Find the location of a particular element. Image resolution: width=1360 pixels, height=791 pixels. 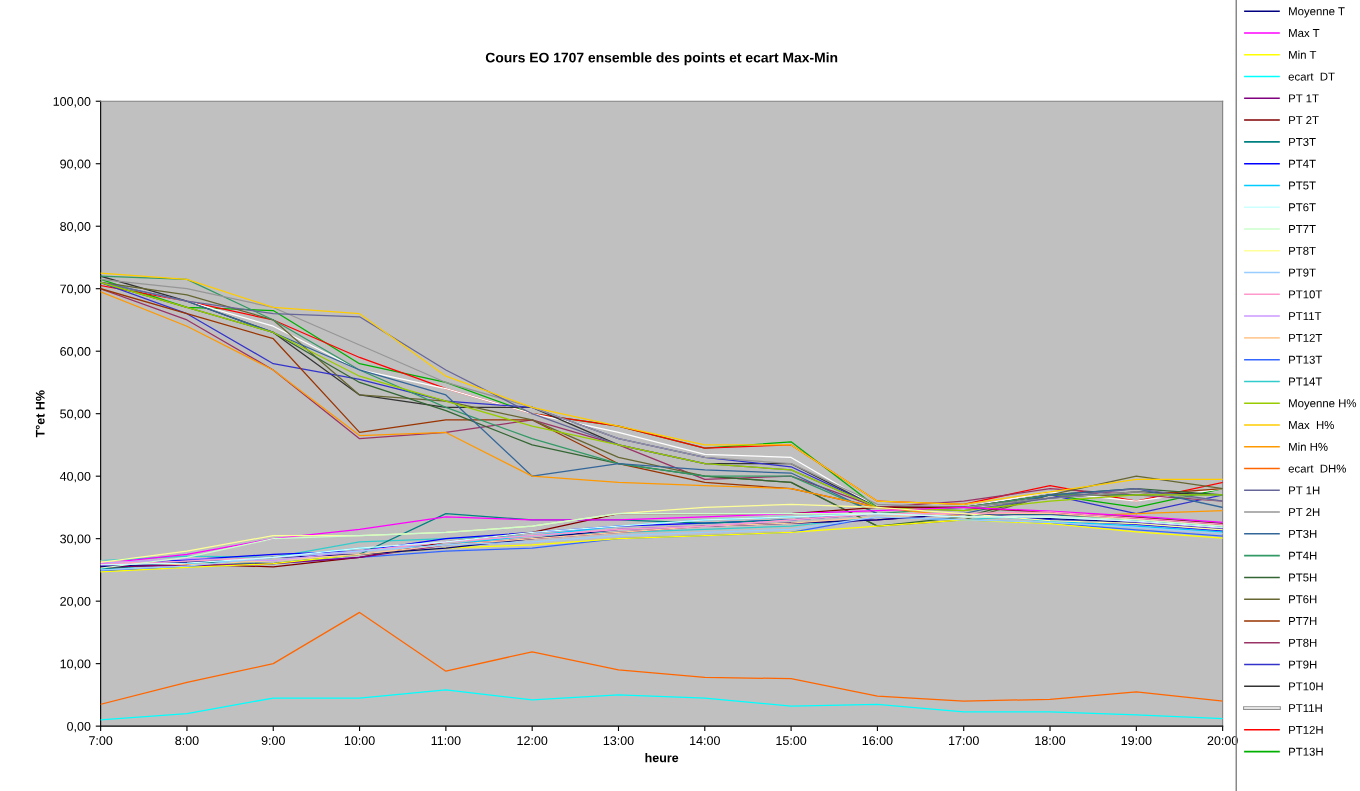

y-tick-label: 50,00 is located at coordinates (75, 414).